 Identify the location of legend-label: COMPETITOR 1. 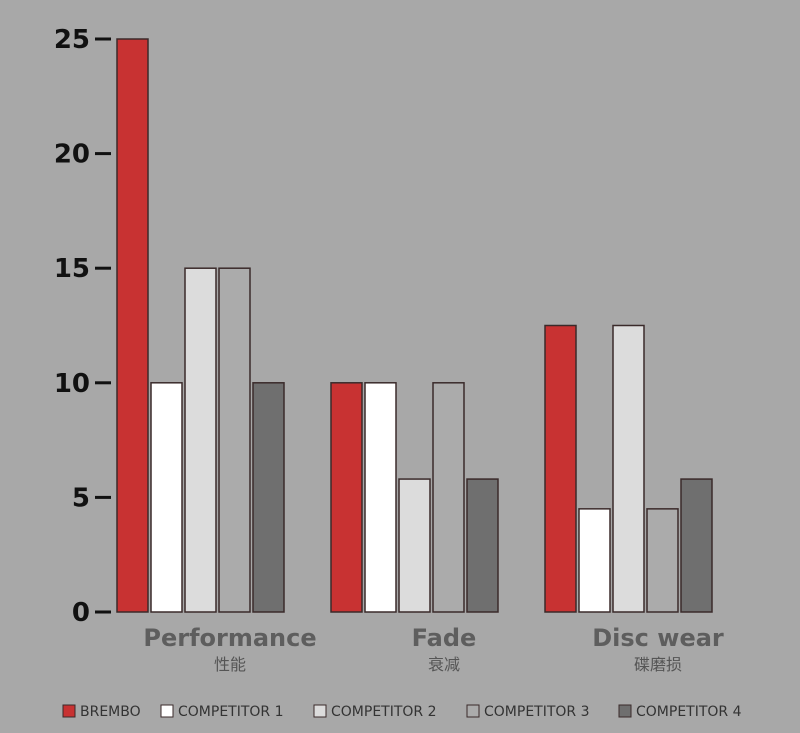
(231, 712).